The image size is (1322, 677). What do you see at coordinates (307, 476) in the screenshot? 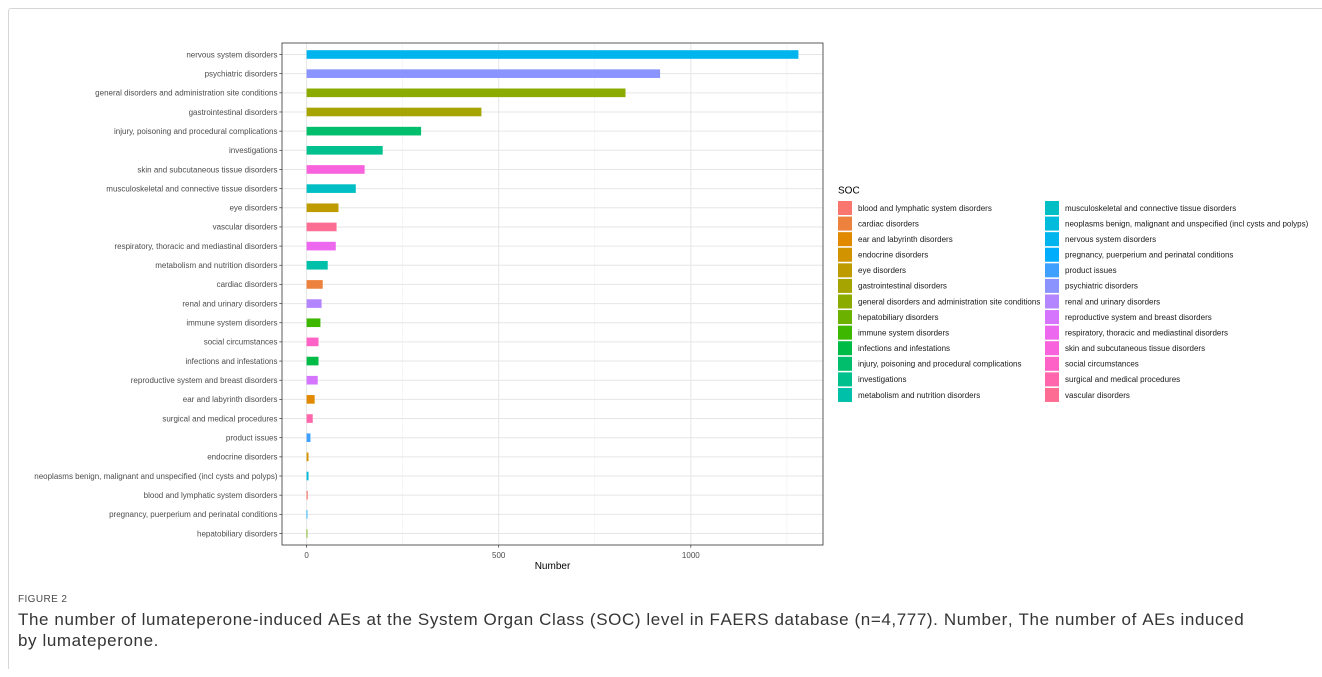
I see `bar-neoplasms-benign-malignant-and-unspecified-incl-cysts-and-polyps` at bounding box center [307, 476].